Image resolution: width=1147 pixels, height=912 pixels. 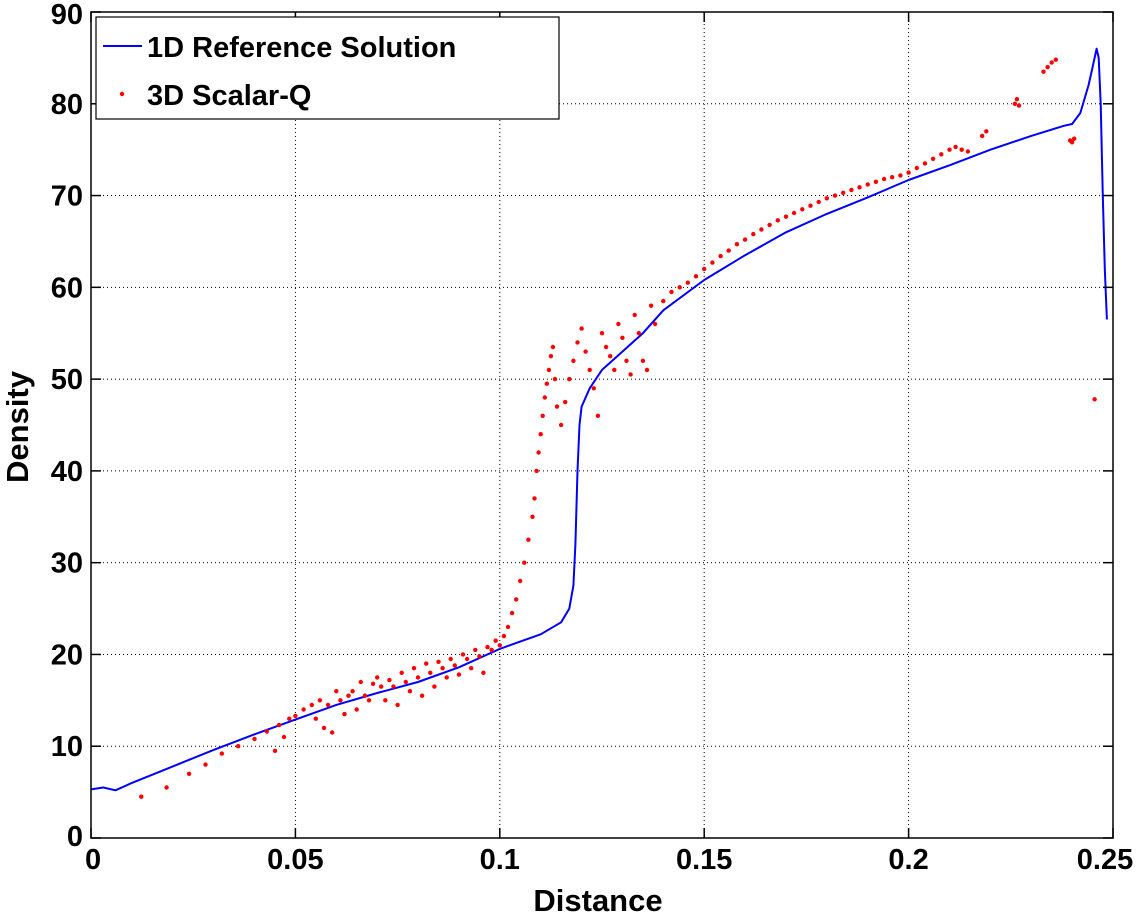 What do you see at coordinates (609, 860) in the screenshot?
I see `x-tick-labels: 0 0.05 0.1 0.15 0.2 0.25` at bounding box center [609, 860].